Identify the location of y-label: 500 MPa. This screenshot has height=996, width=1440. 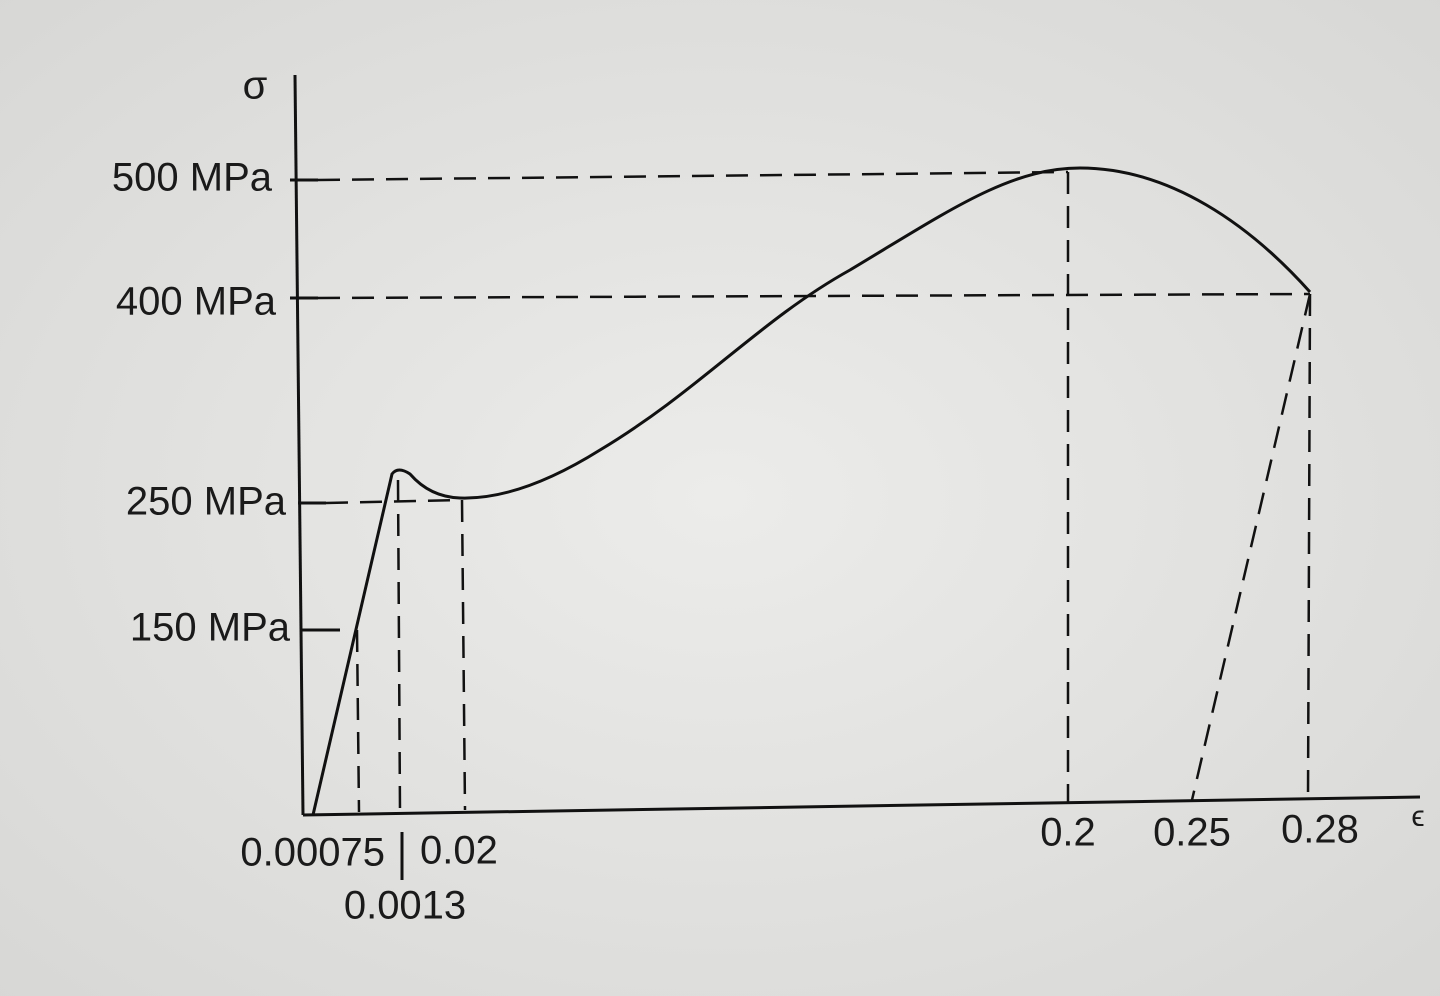
(192, 178).